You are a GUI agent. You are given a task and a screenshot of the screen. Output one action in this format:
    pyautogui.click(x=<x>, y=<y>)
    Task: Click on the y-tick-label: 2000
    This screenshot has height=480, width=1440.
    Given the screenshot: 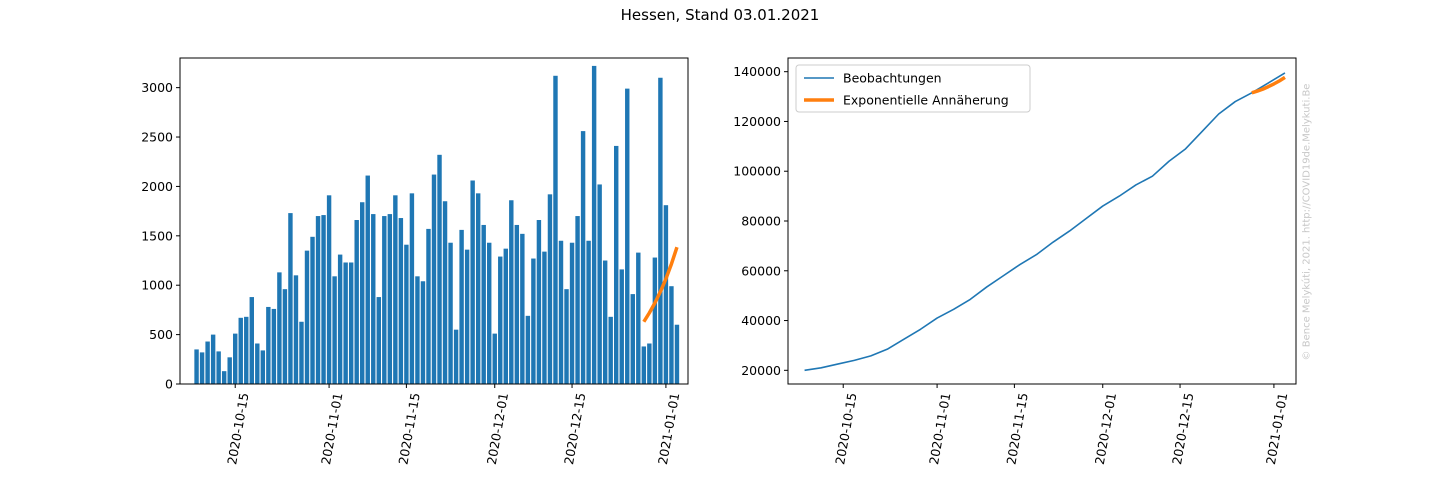 What is the action you would take?
    pyautogui.click(x=157, y=186)
    